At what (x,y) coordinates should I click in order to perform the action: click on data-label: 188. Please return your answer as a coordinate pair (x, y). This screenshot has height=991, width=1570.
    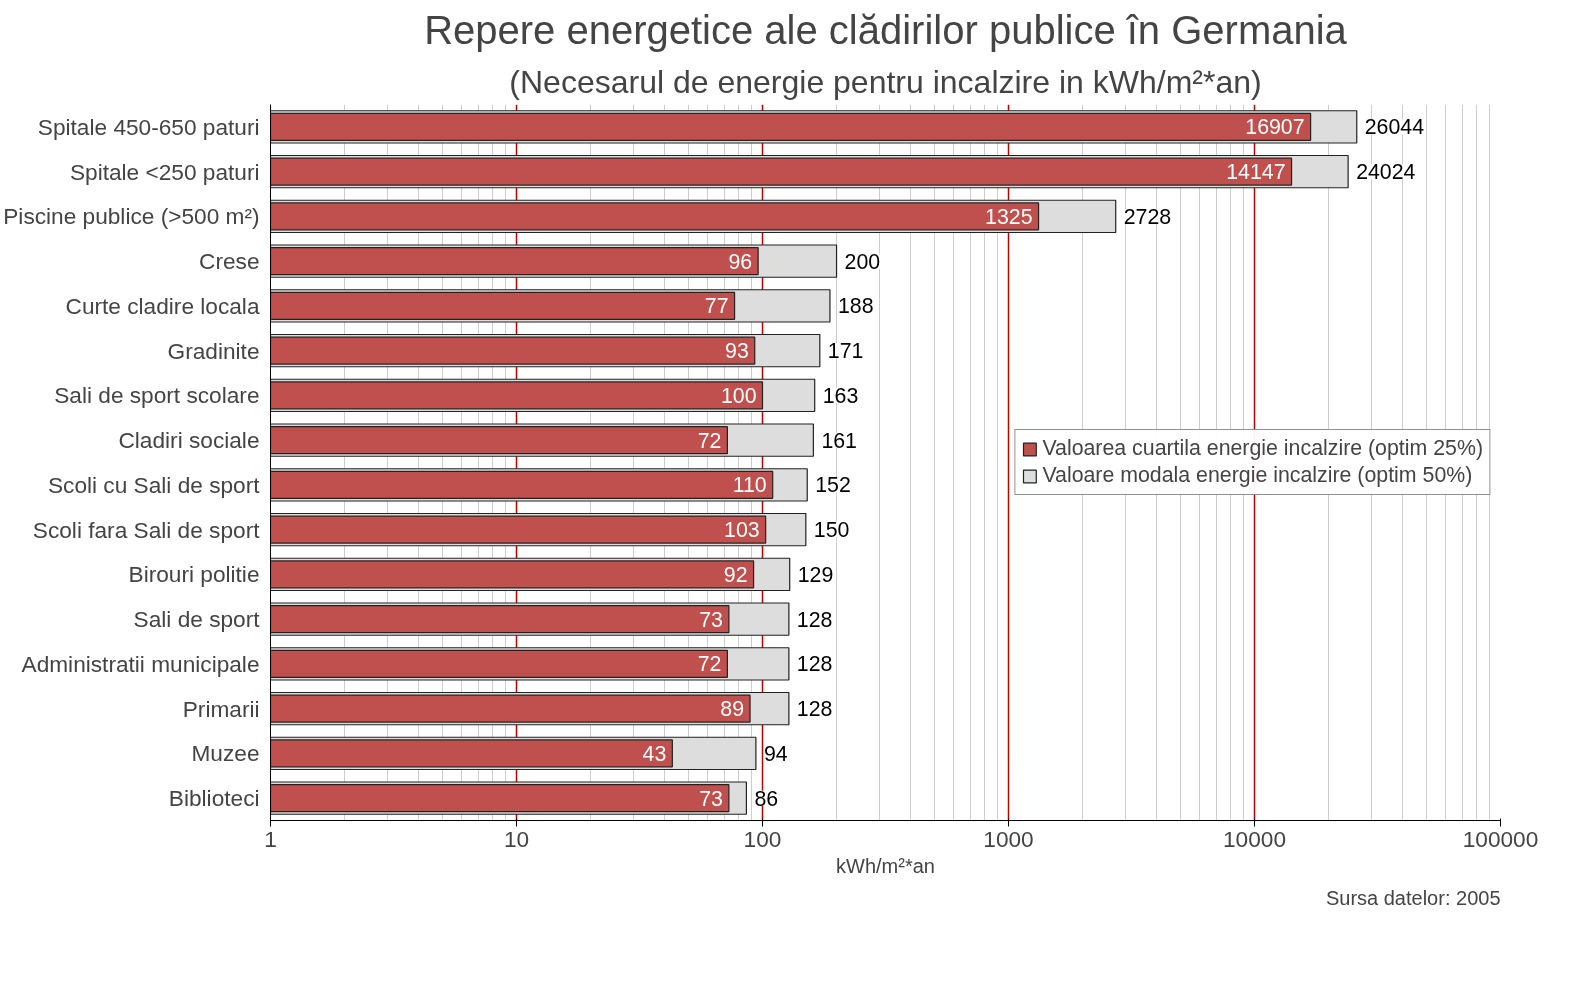
    Looking at the image, I should click on (855, 306).